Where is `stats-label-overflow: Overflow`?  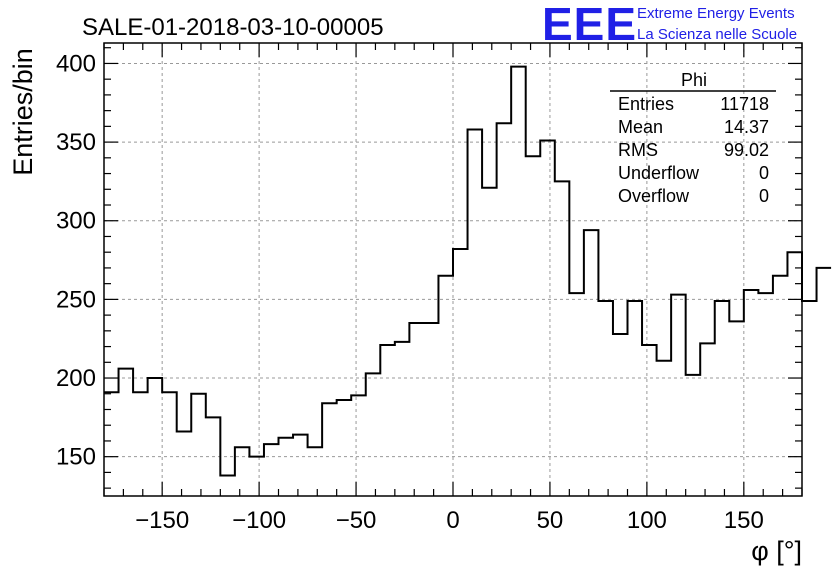 stats-label-overflow: Overflow is located at coordinates (654, 196).